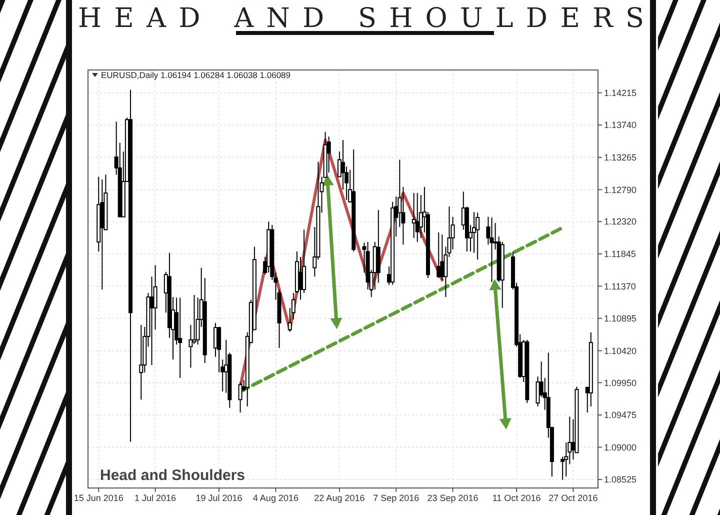 The height and width of the screenshot is (515, 720). Describe the element at coordinates (620, 157) in the screenshot. I see `y-tick-label: 1.13265` at that location.